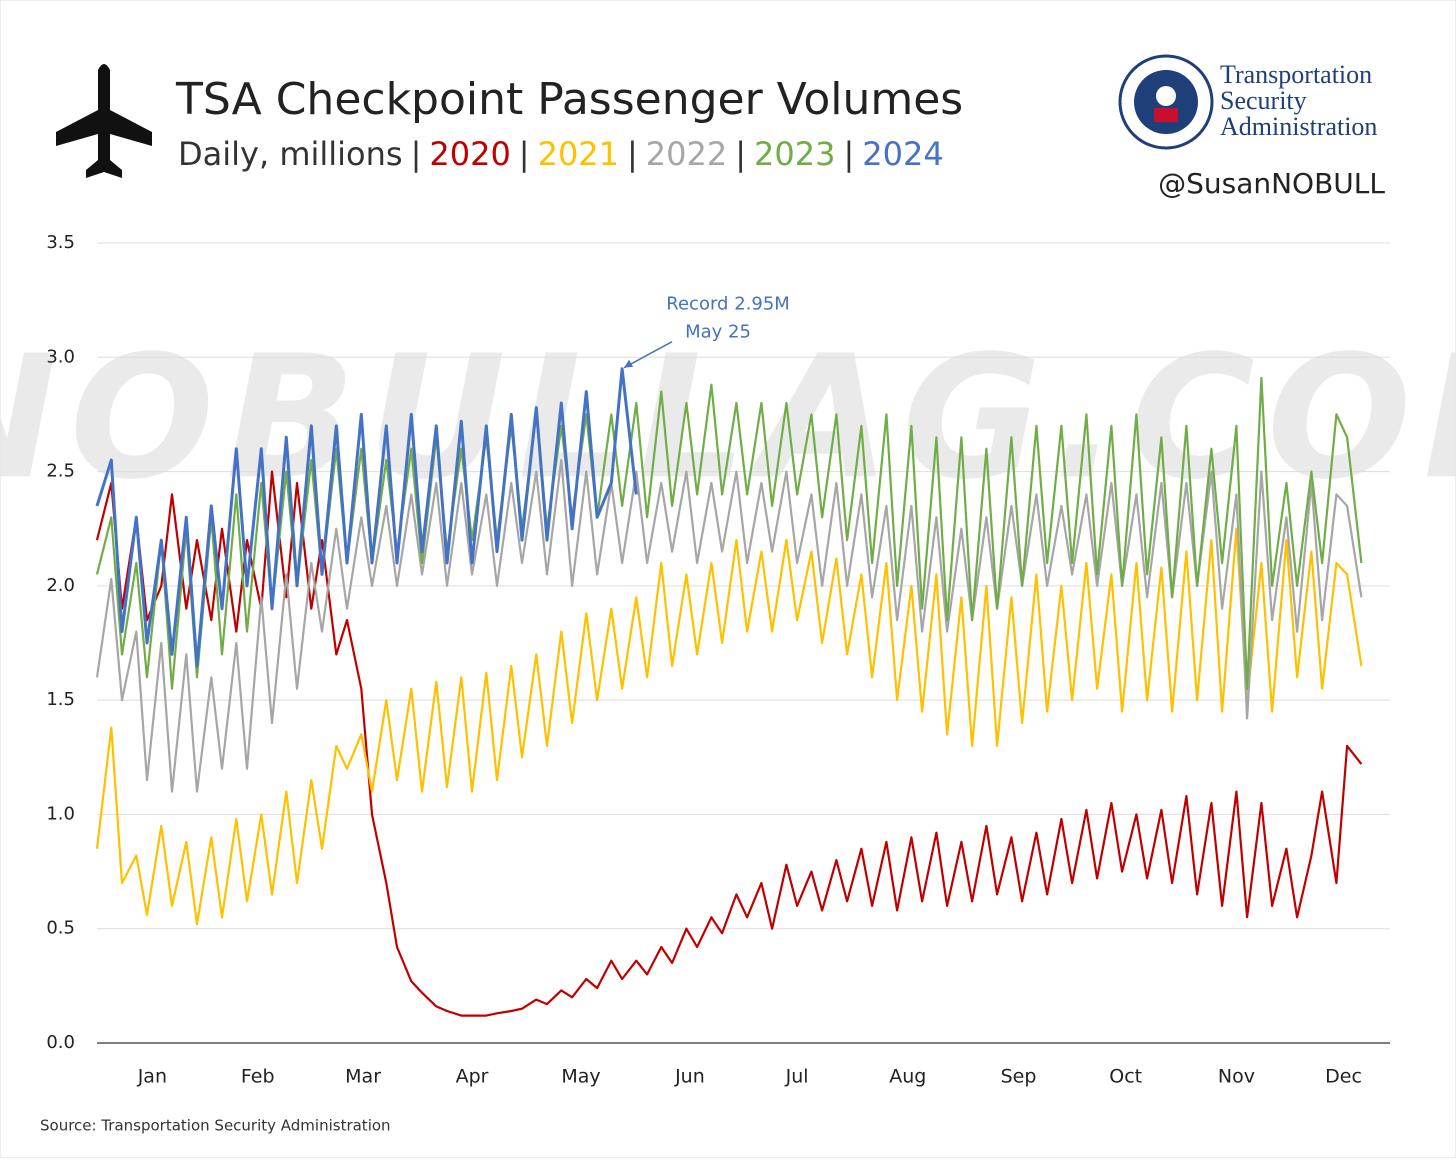 The height and width of the screenshot is (1162, 1456). Describe the element at coordinates (258, 1077) in the screenshot. I see `x-tick-label: Feb` at that location.